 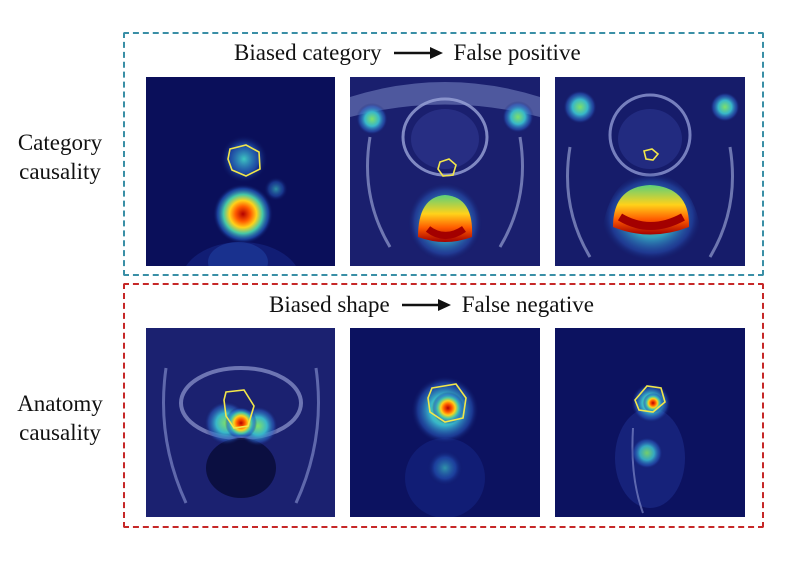 What do you see at coordinates (60, 142) in the screenshot?
I see `row-label-line1: Category` at bounding box center [60, 142].